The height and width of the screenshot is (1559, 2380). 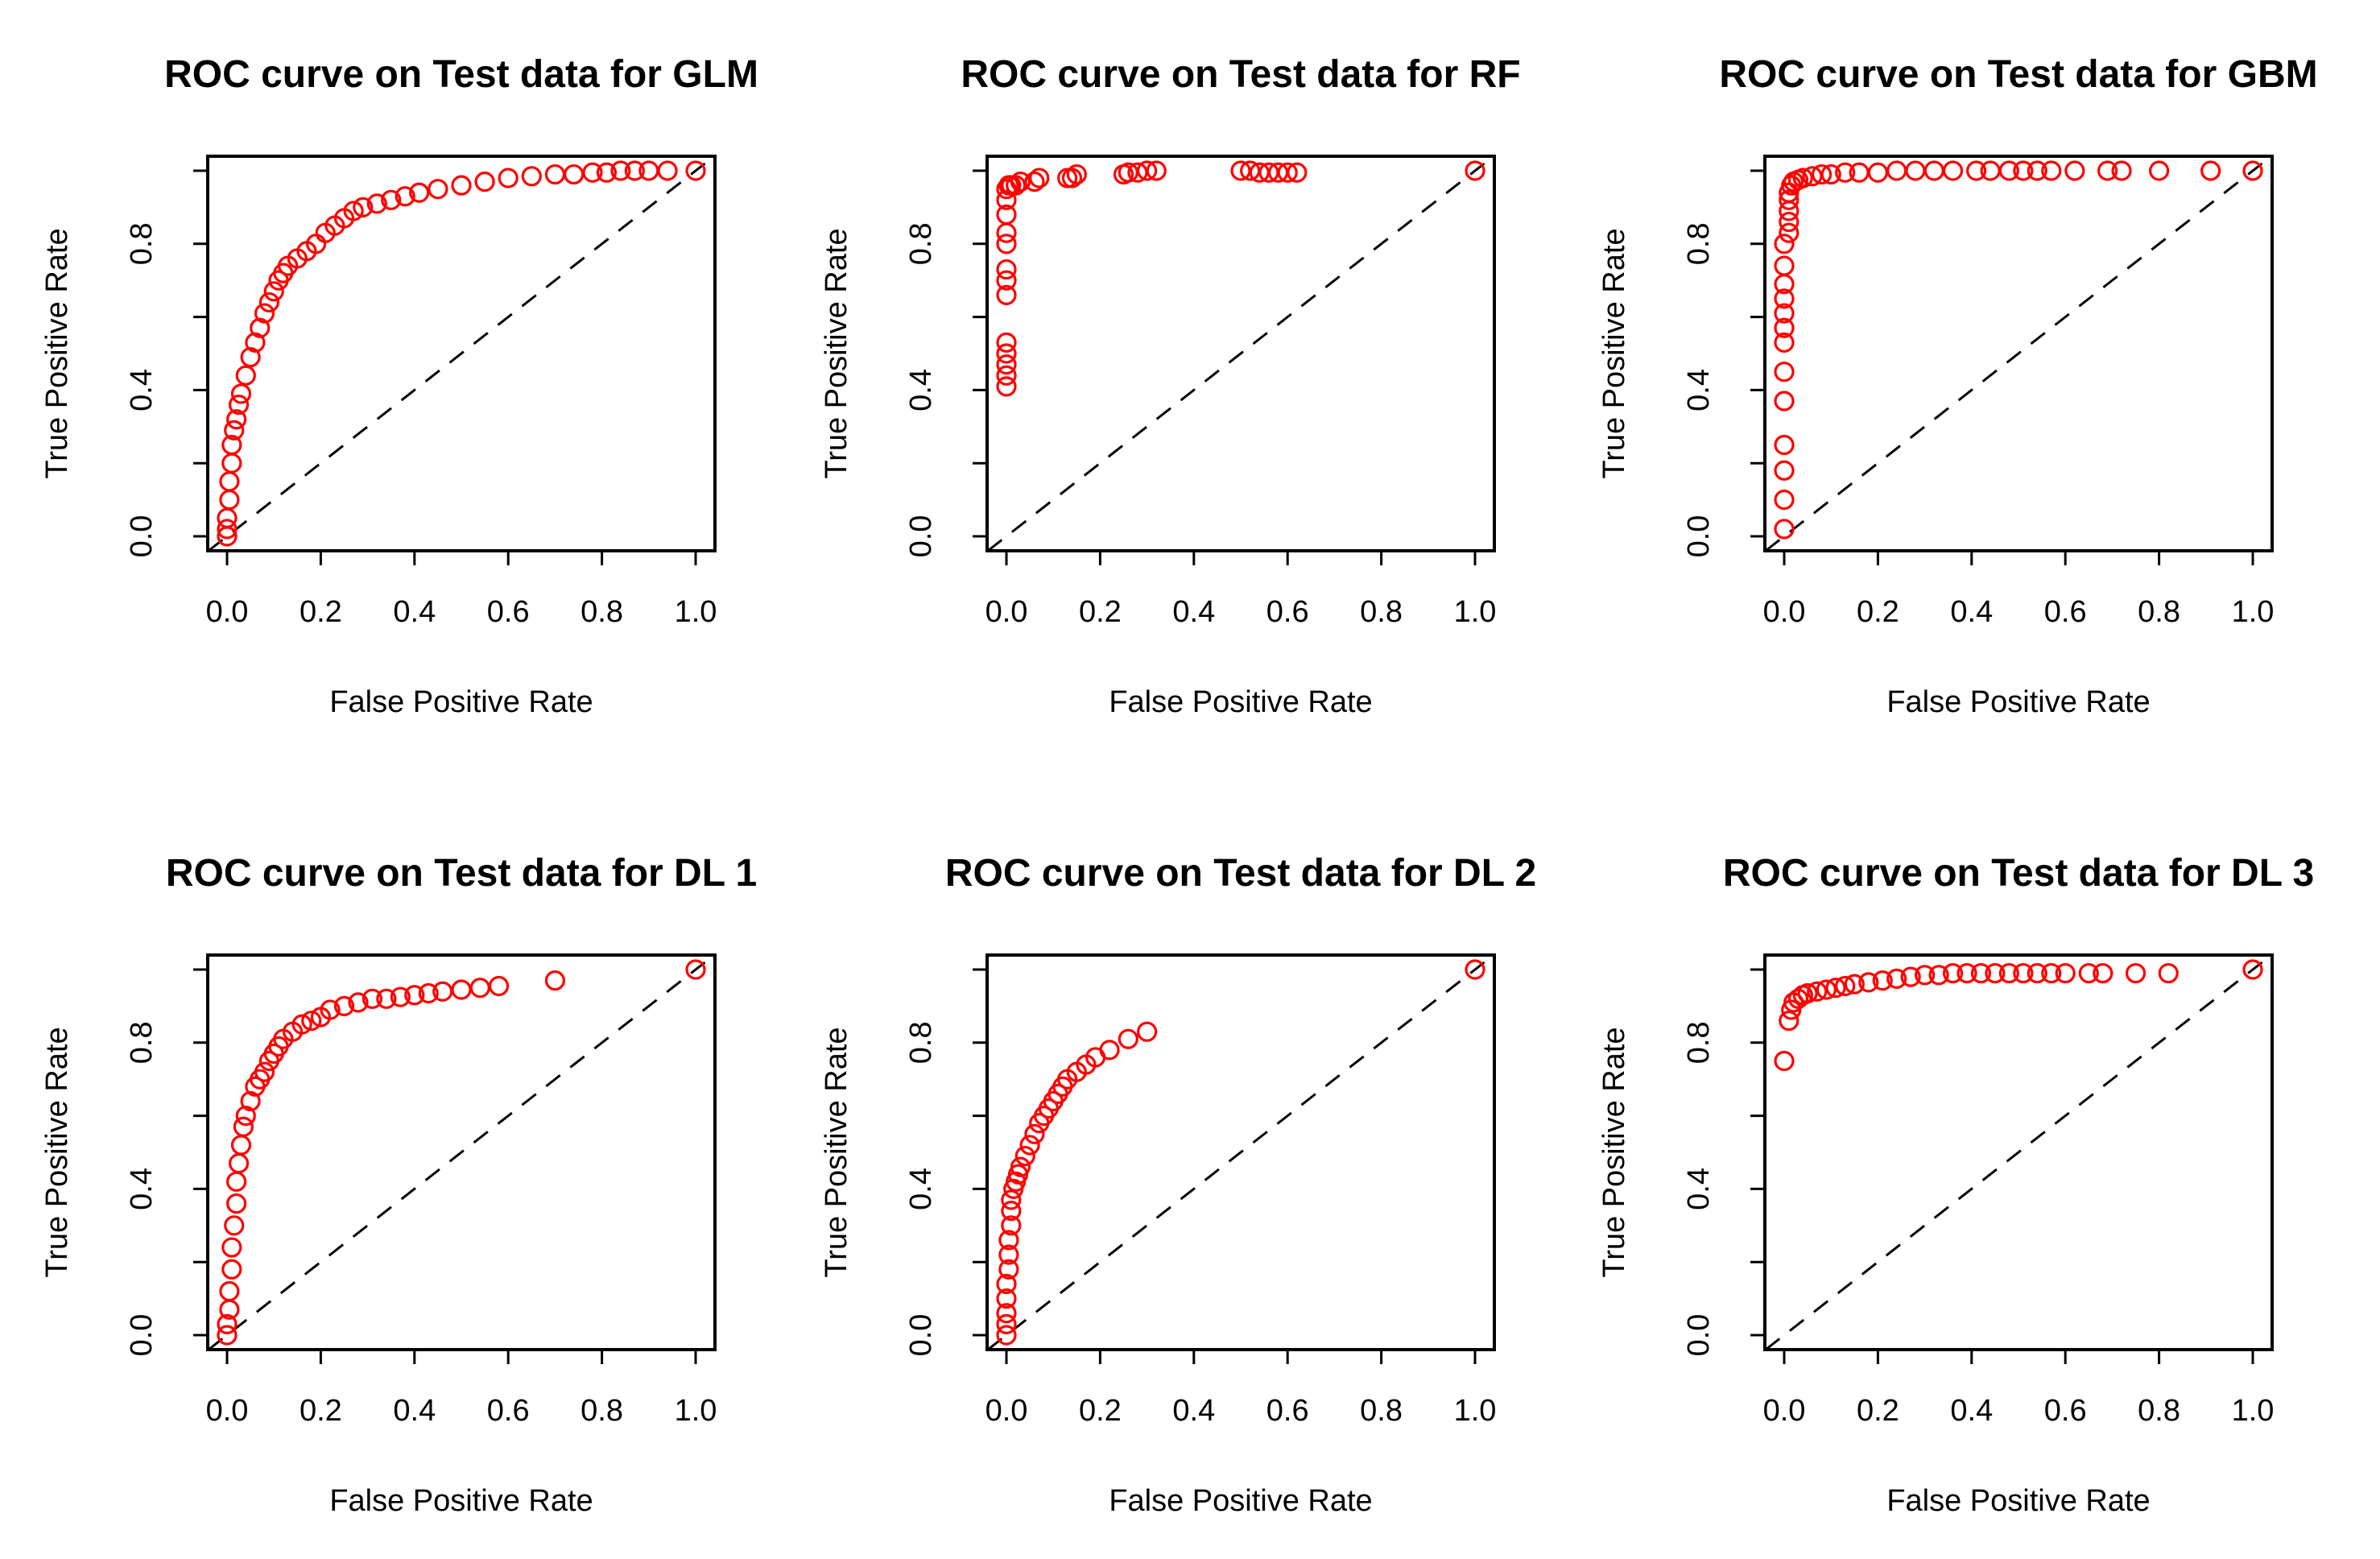 I want to click on x-tick-label: 0.0, so click(x=1784, y=1411).